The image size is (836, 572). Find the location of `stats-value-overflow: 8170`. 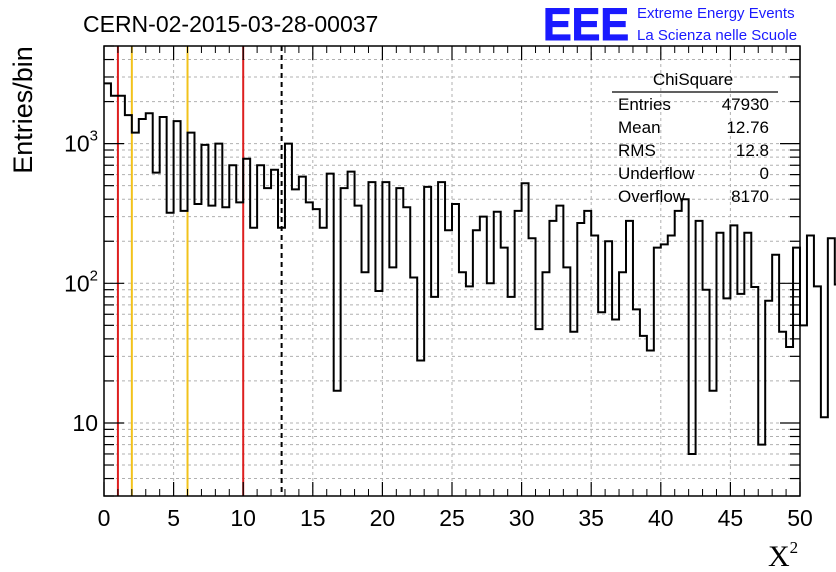

stats-value-overflow: 8170 is located at coordinates (750, 196).